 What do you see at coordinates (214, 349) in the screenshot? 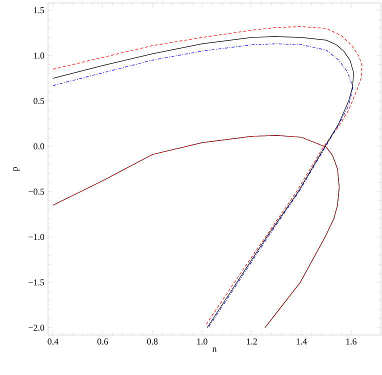
I see `x-axis-title: n` at bounding box center [214, 349].